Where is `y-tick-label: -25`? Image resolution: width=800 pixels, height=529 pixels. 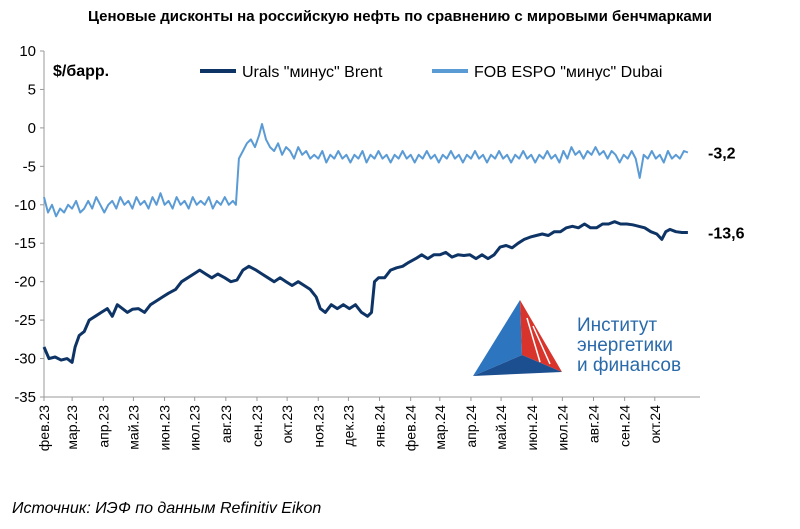 y-tick-label: -25 is located at coordinates (25, 320).